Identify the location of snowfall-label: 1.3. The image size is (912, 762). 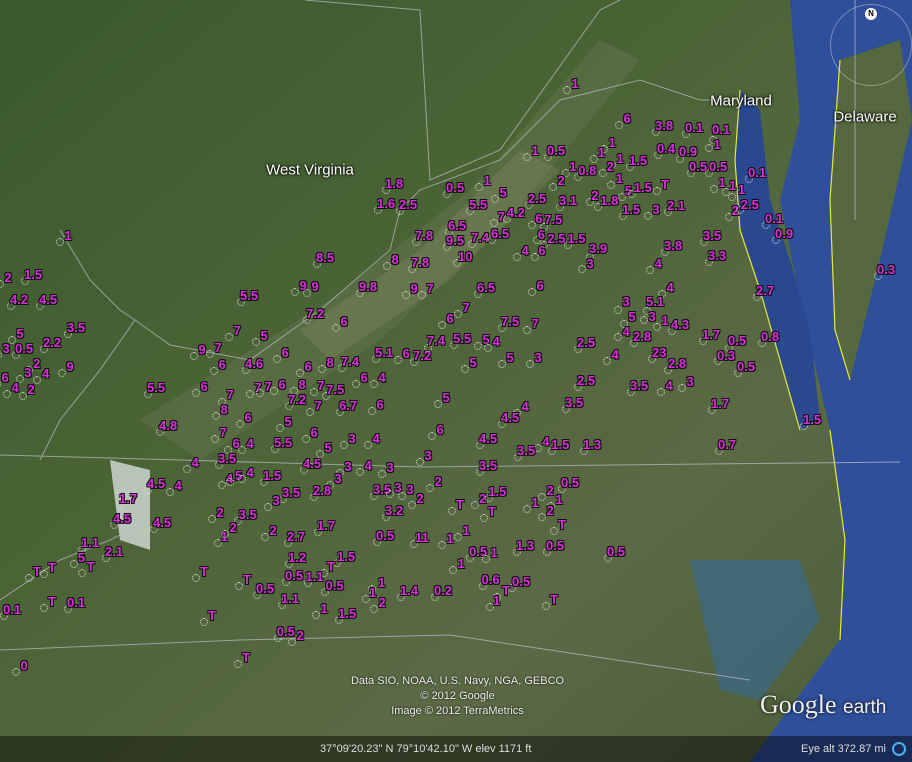
(525, 545).